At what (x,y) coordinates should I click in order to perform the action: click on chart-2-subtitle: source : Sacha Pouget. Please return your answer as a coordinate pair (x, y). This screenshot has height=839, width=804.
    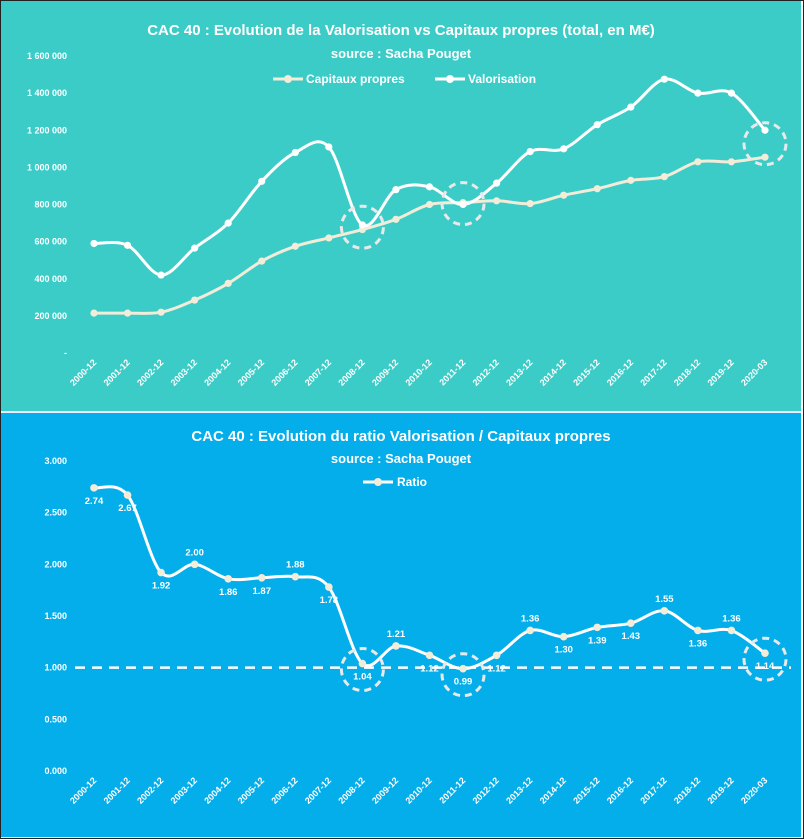
    Looking at the image, I should click on (401, 458).